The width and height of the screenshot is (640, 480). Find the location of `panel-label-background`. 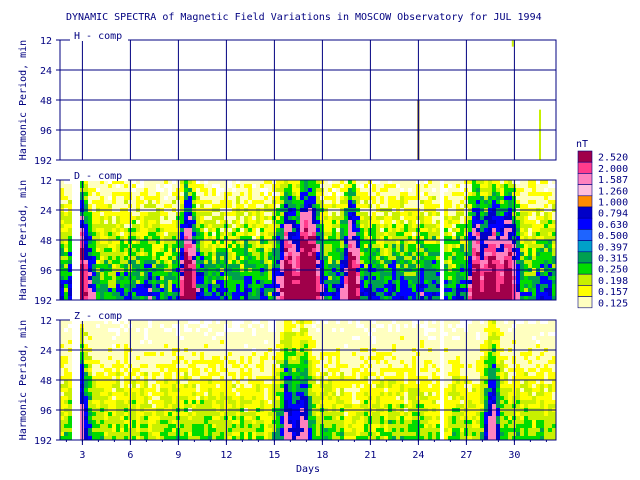

panel-label-background is located at coordinates (99, 35).